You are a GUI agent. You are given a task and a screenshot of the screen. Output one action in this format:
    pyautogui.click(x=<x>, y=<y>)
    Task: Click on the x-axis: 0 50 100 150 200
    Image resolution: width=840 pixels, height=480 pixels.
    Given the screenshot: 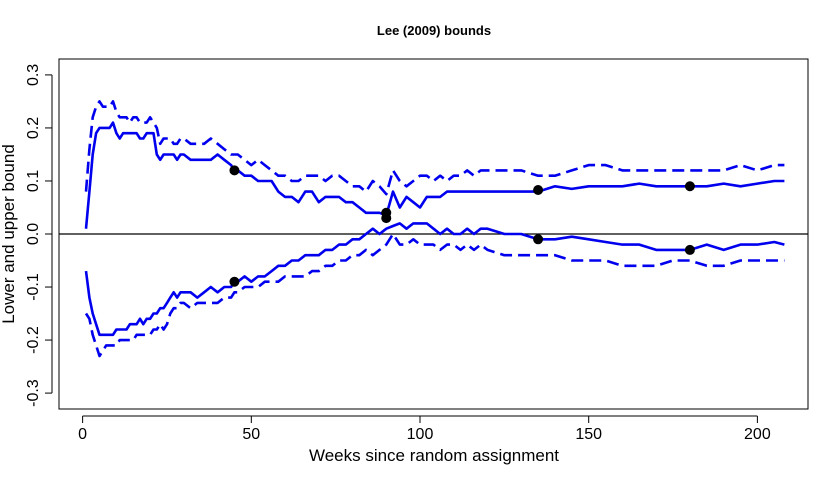 What is the action you would take?
    pyautogui.click(x=424, y=429)
    